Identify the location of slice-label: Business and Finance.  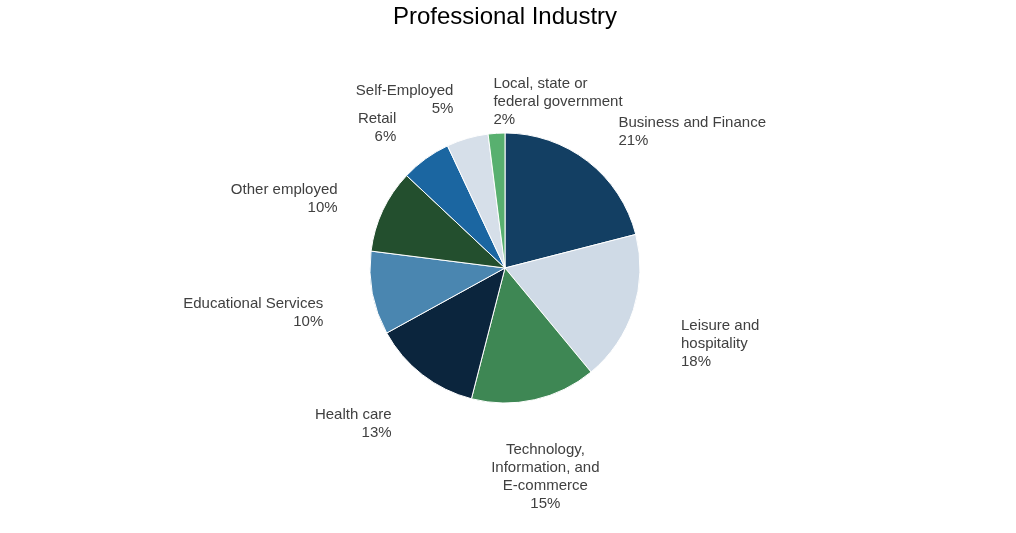
(692, 121).